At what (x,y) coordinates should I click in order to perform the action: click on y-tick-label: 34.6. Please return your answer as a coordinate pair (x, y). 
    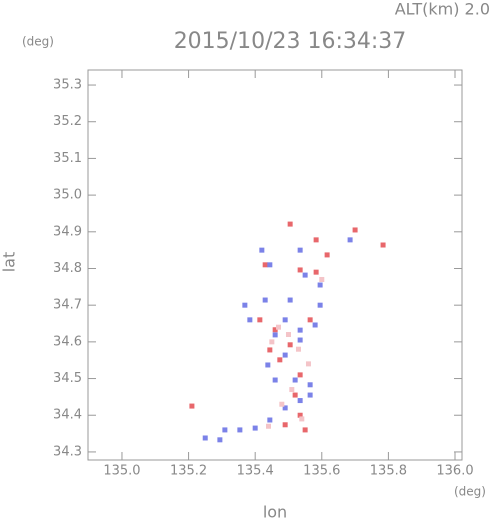
    Looking at the image, I should click on (67, 341).